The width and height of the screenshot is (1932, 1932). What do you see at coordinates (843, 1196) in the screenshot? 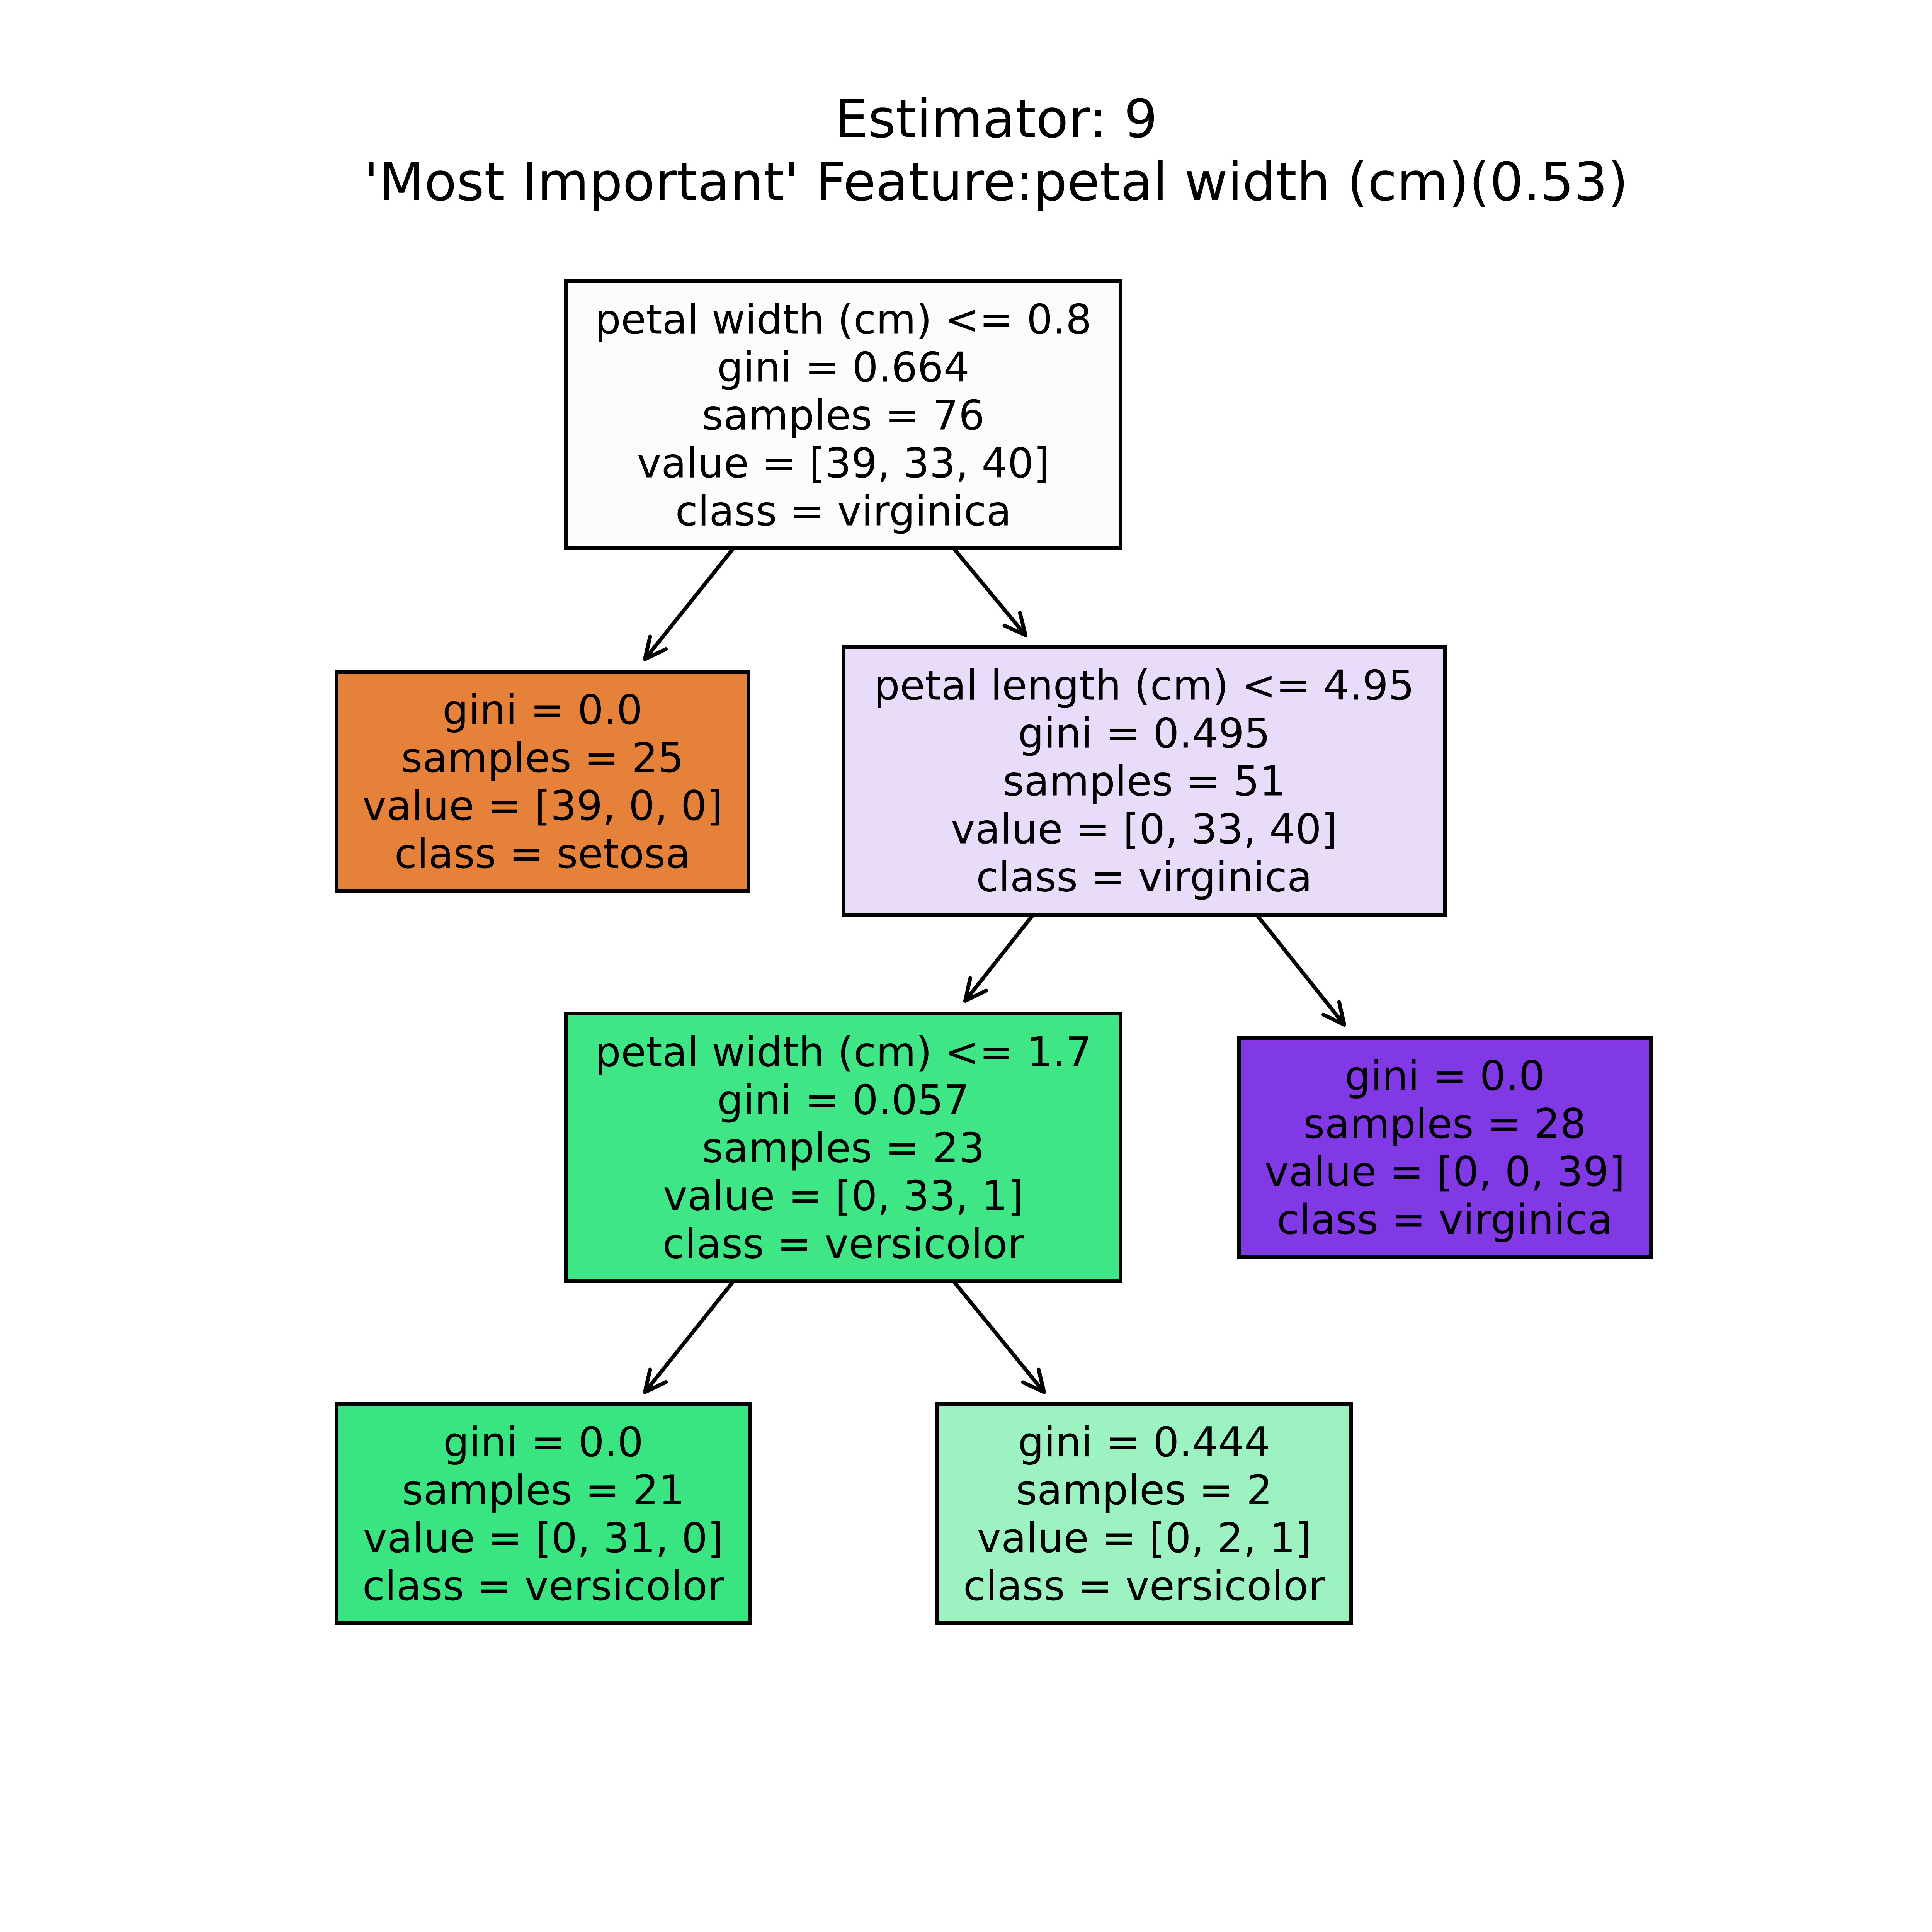
I see `node-label-line: value = [0, 33, 1]` at bounding box center [843, 1196].